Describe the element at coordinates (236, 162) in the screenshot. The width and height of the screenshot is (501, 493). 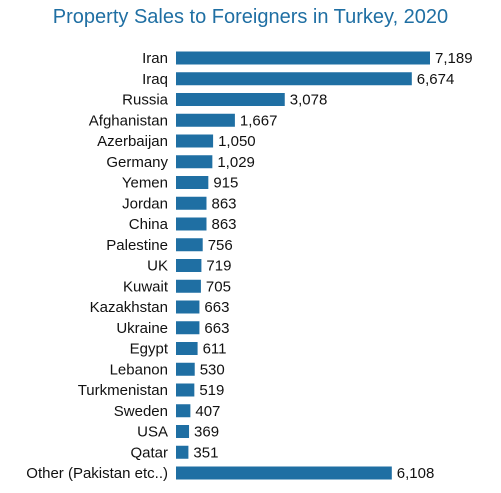
I see `data-label: 1,029` at that location.